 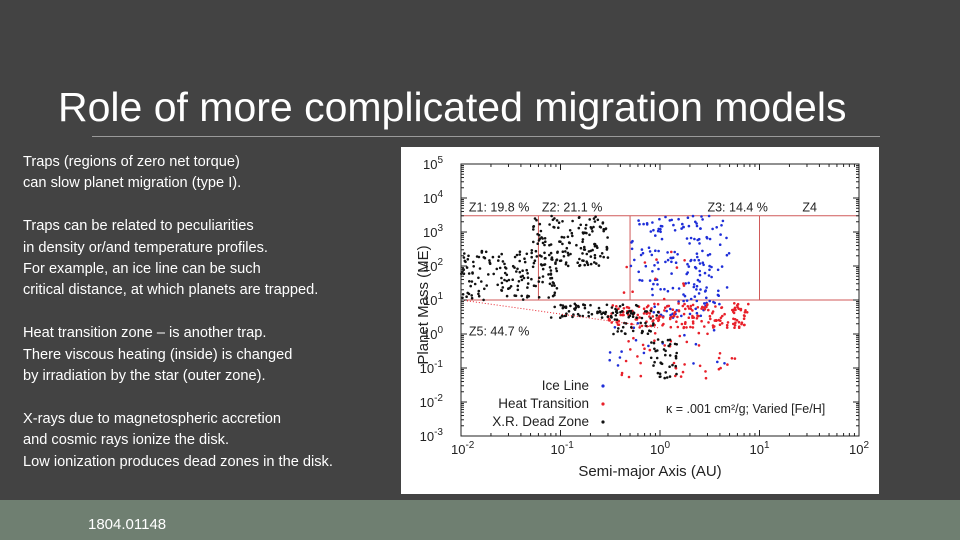 I want to click on y-tick-exponent: -1, so click(x=438, y=364).